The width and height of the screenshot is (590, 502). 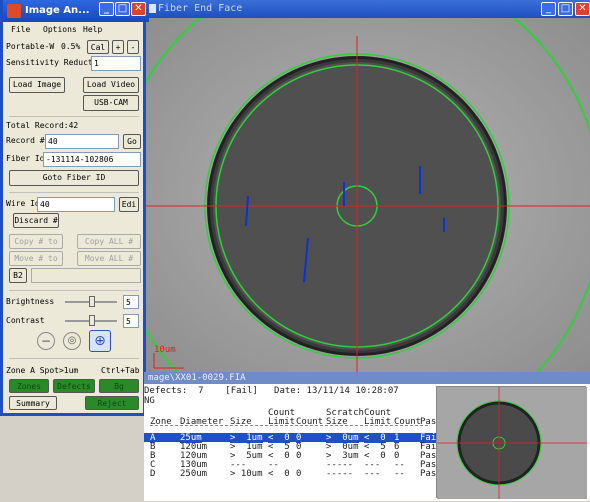 What do you see at coordinates (18, 275) in the screenshot?
I see `b2-button: B2` at bounding box center [18, 275].